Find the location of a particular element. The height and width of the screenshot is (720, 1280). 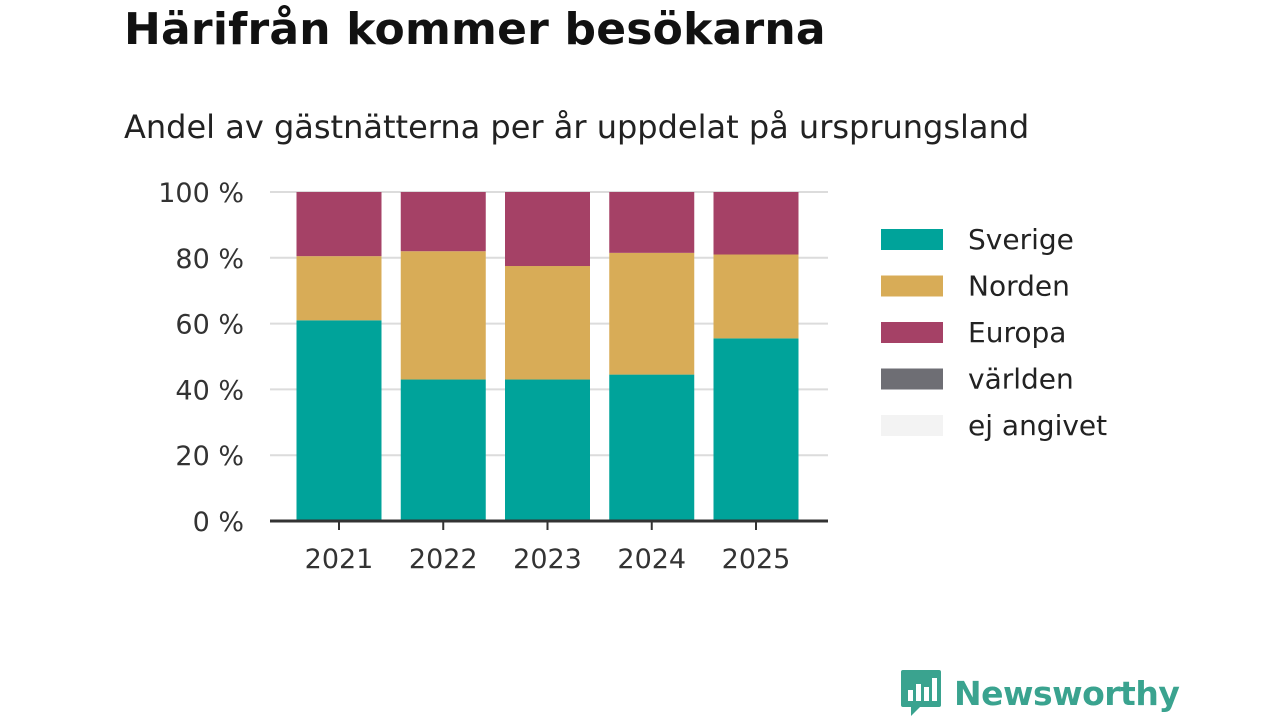

y-tick-label: 80 % is located at coordinates (209, 259).